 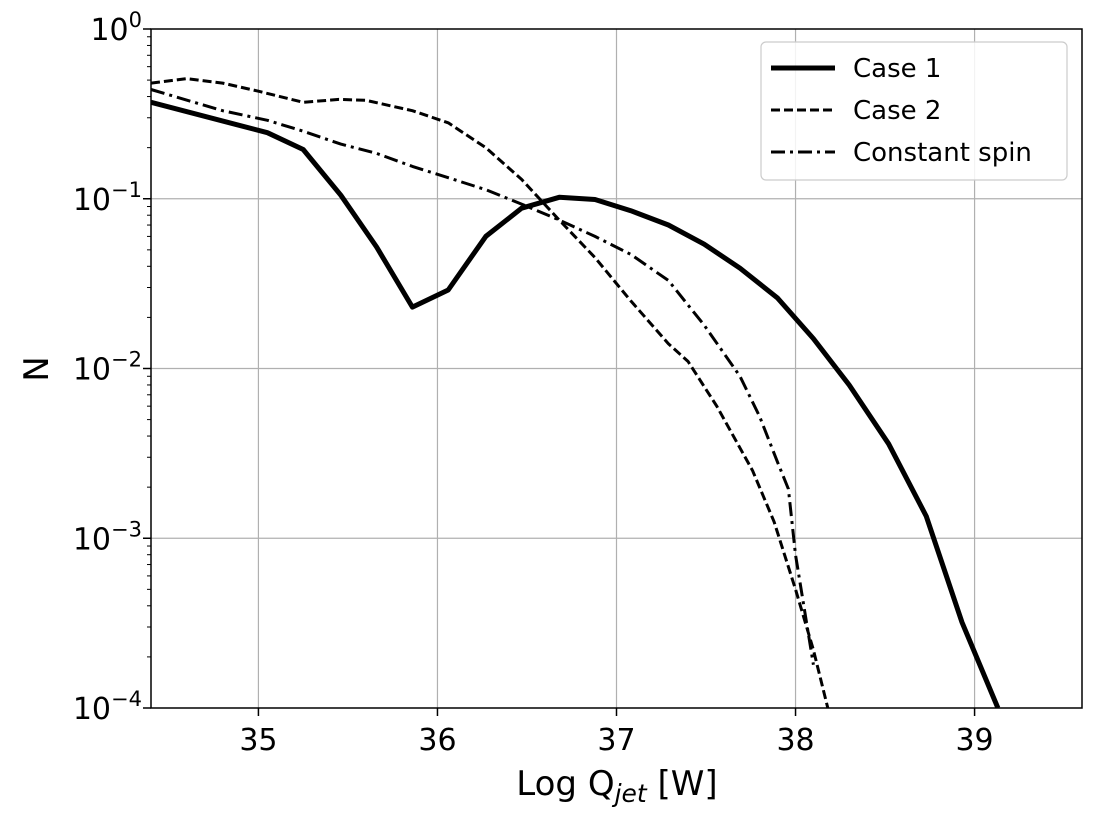 I want to click on legend-label-constant-spin: Constant spin, so click(x=942, y=153).